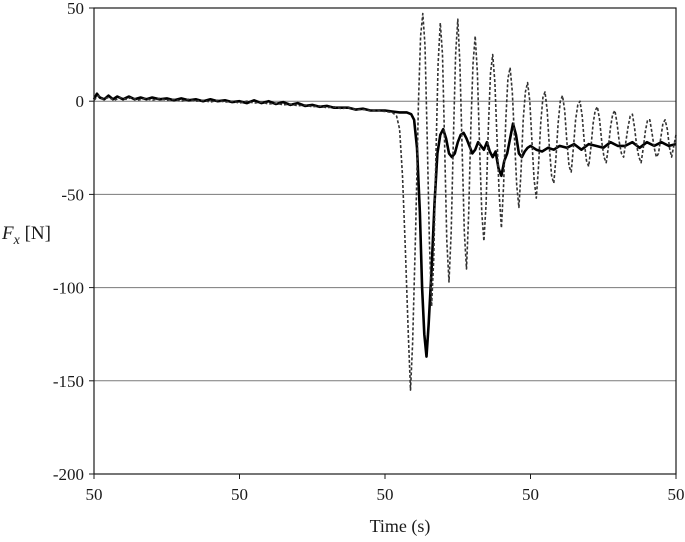  I want to click on y-tick-label: 0, so click(80, 101).